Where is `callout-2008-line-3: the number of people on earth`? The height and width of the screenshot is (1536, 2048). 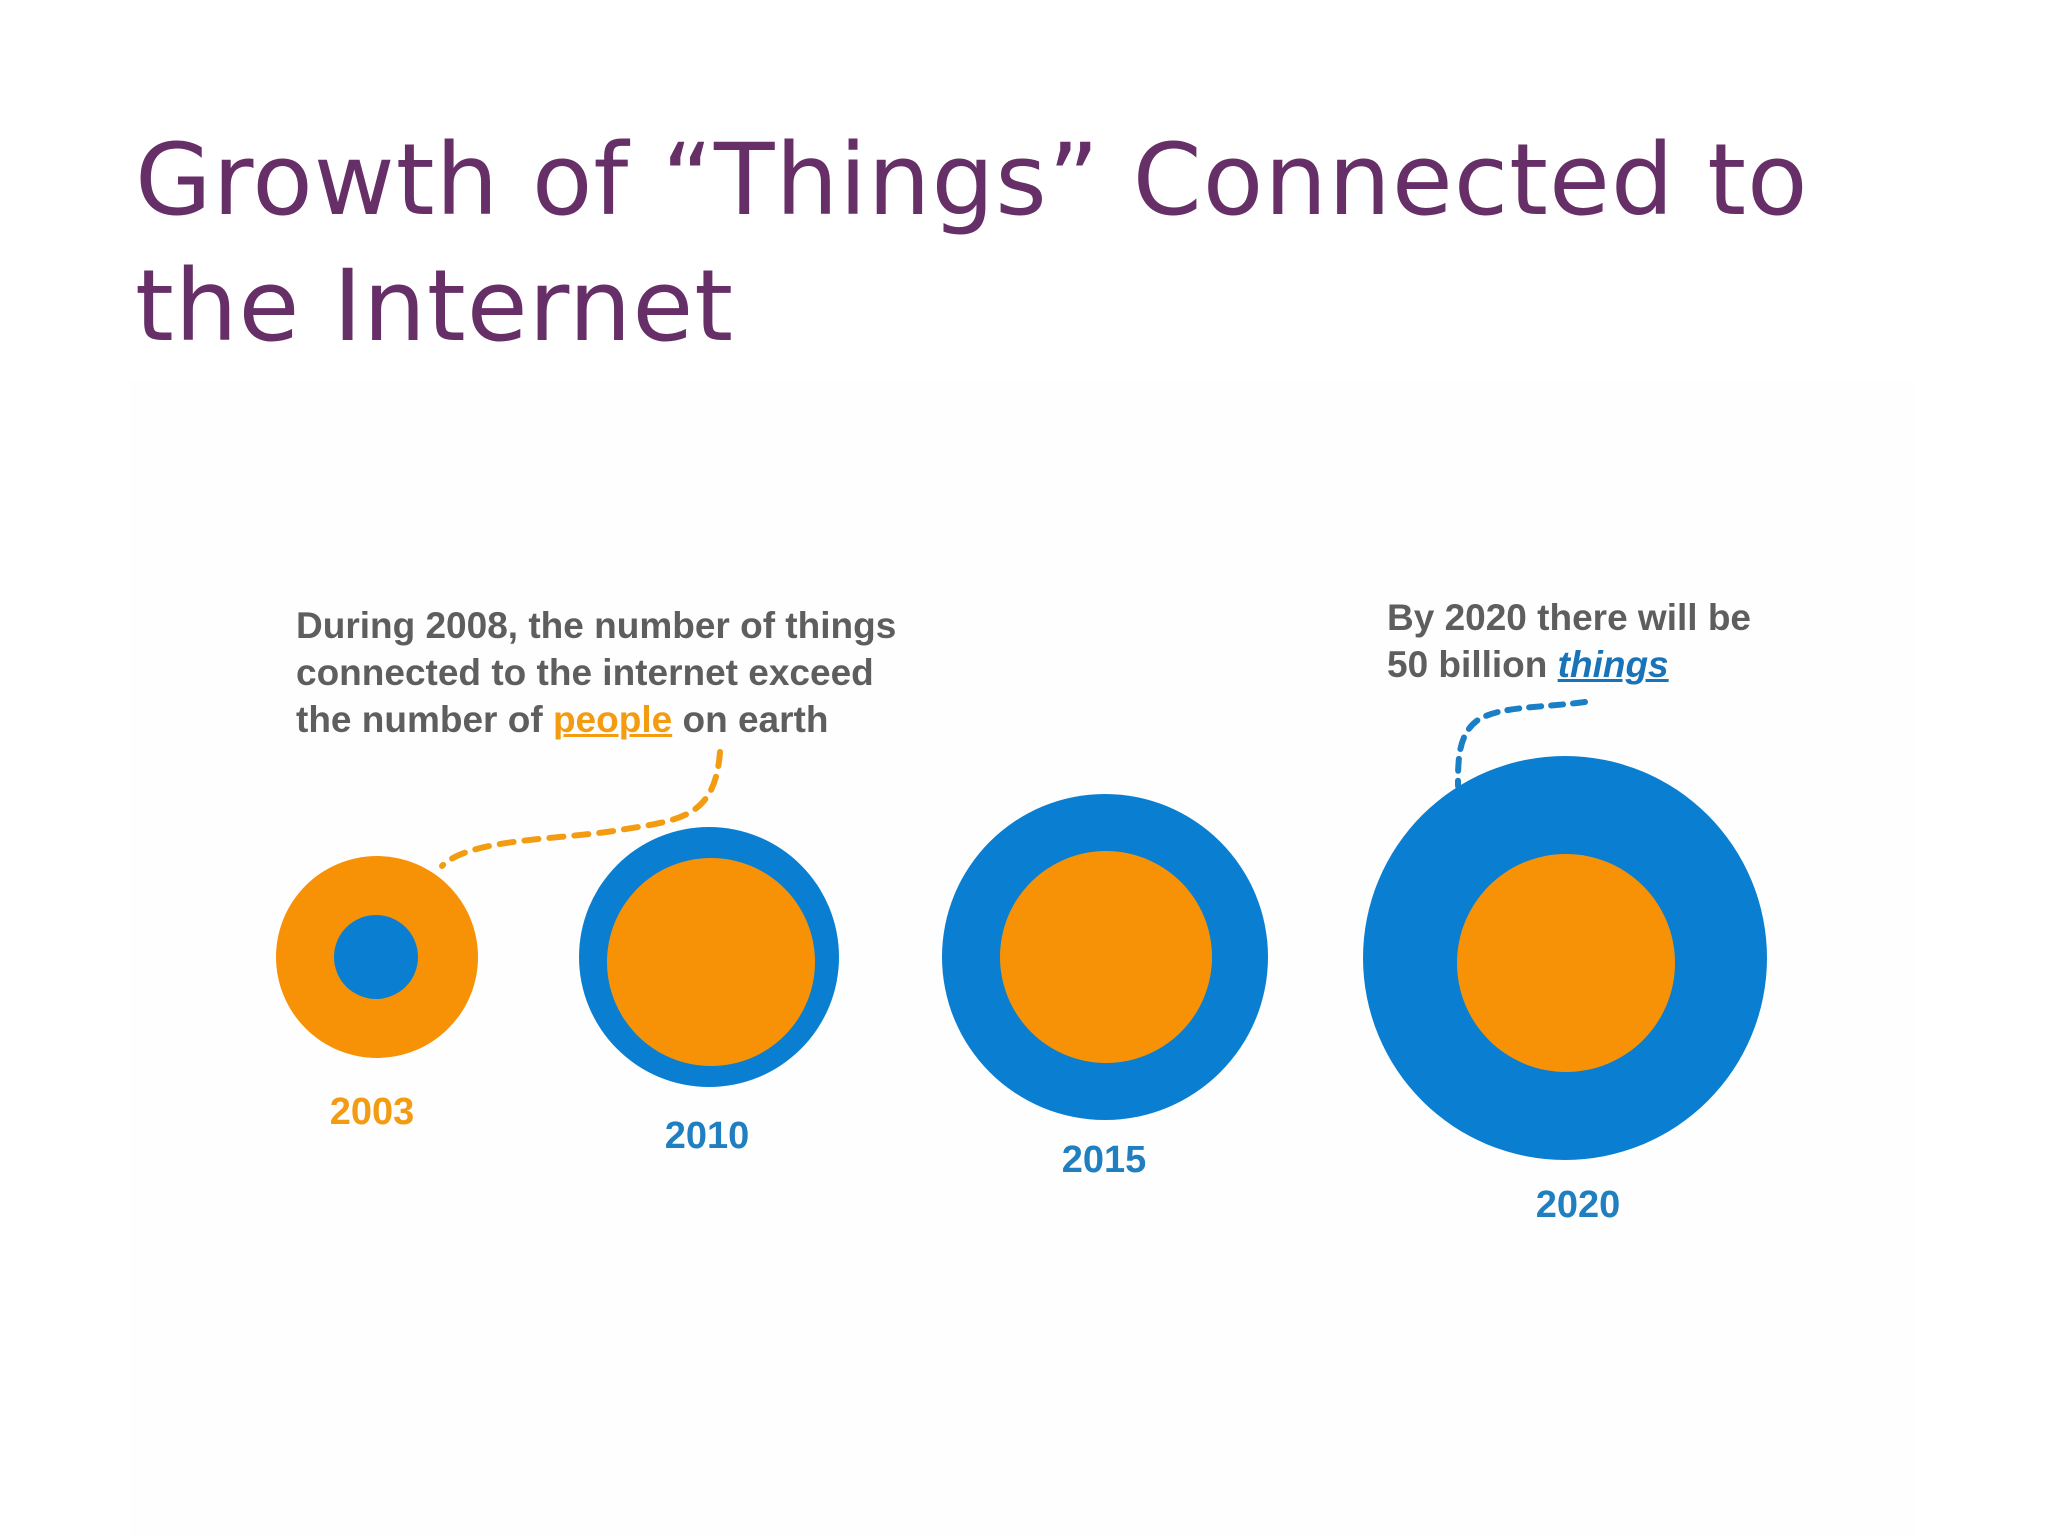 callout-2008-line-3: the number of people on earth is located at coordinates (596, 719).